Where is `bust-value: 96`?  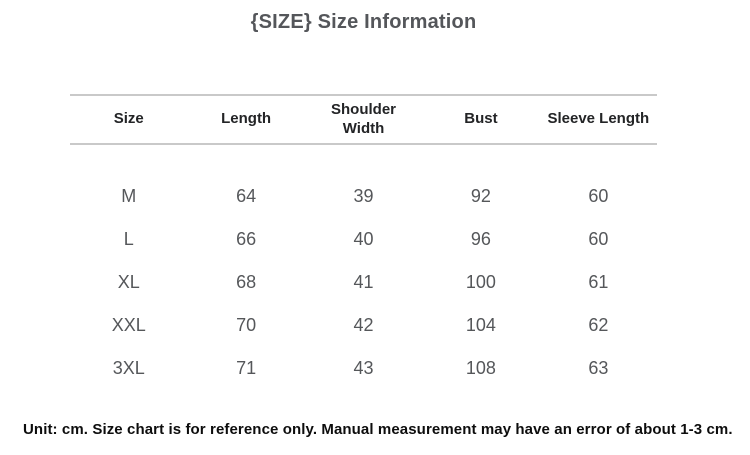
bust-value: 96 is located at coordinates (480, 239).